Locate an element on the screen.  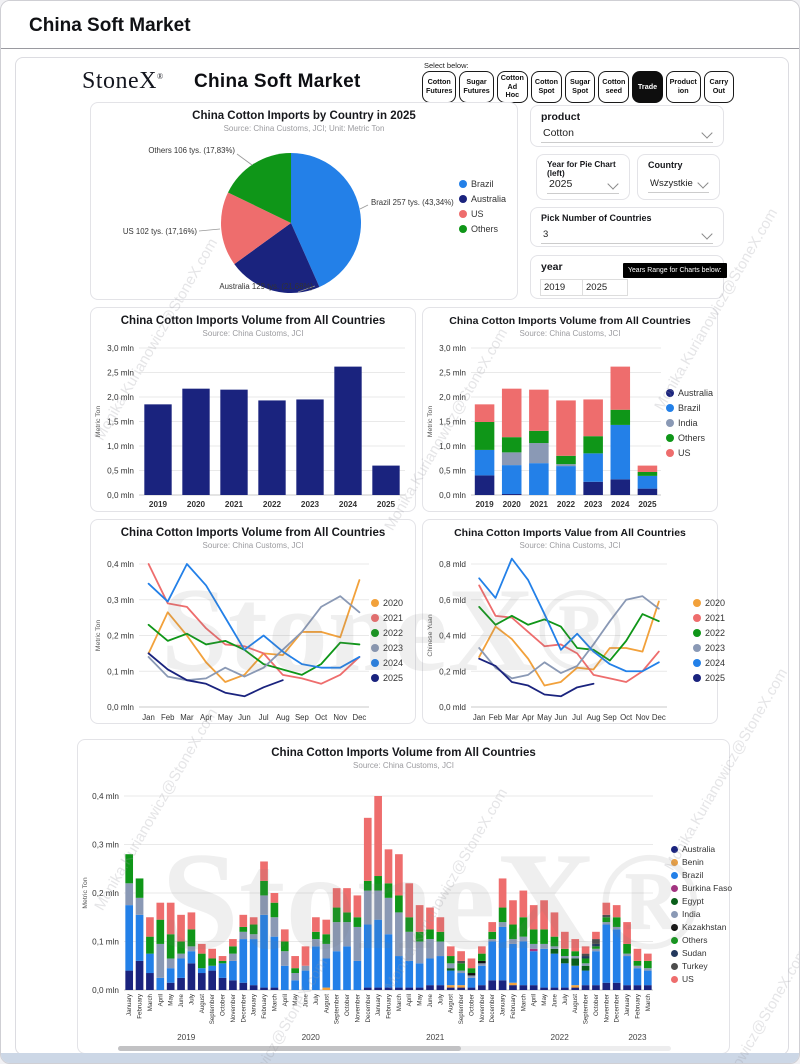
year-from-input is located at coordinates (563, 287).